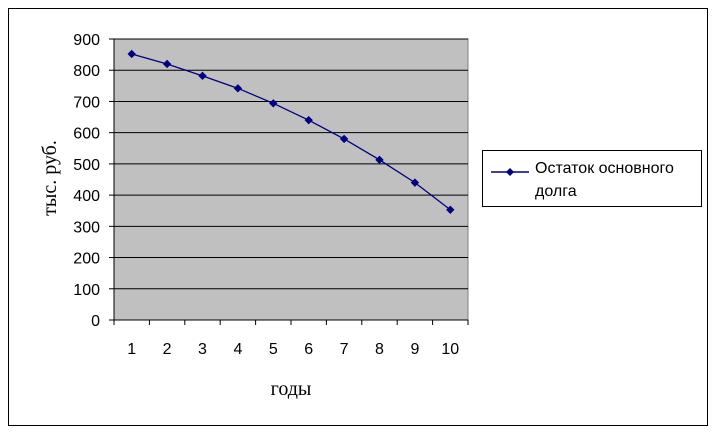 The width and height of the screenshot is (718, 436). I want to click on x-tick-label-4: 4, so click(237, 349).